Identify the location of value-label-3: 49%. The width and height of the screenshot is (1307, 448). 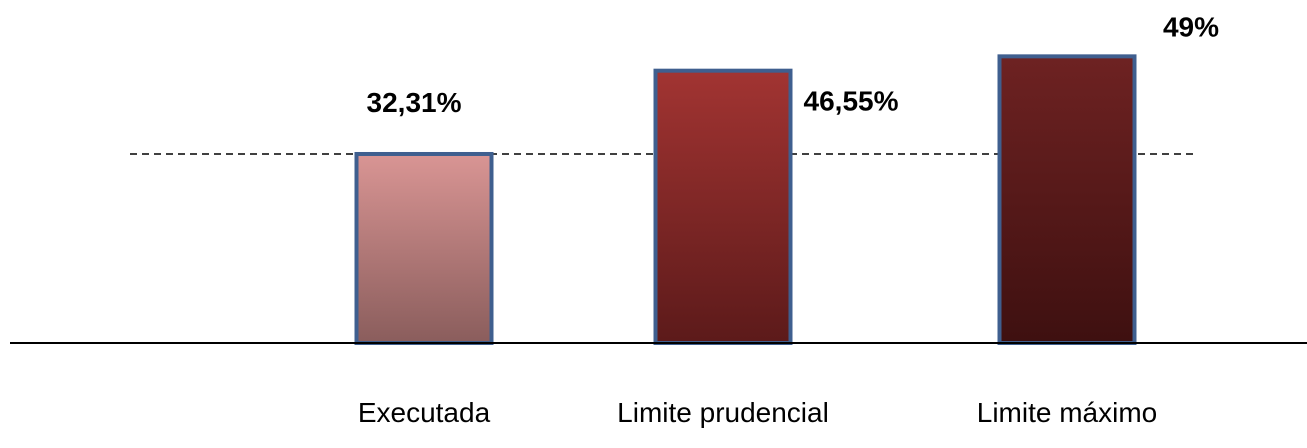
(1191, 26).